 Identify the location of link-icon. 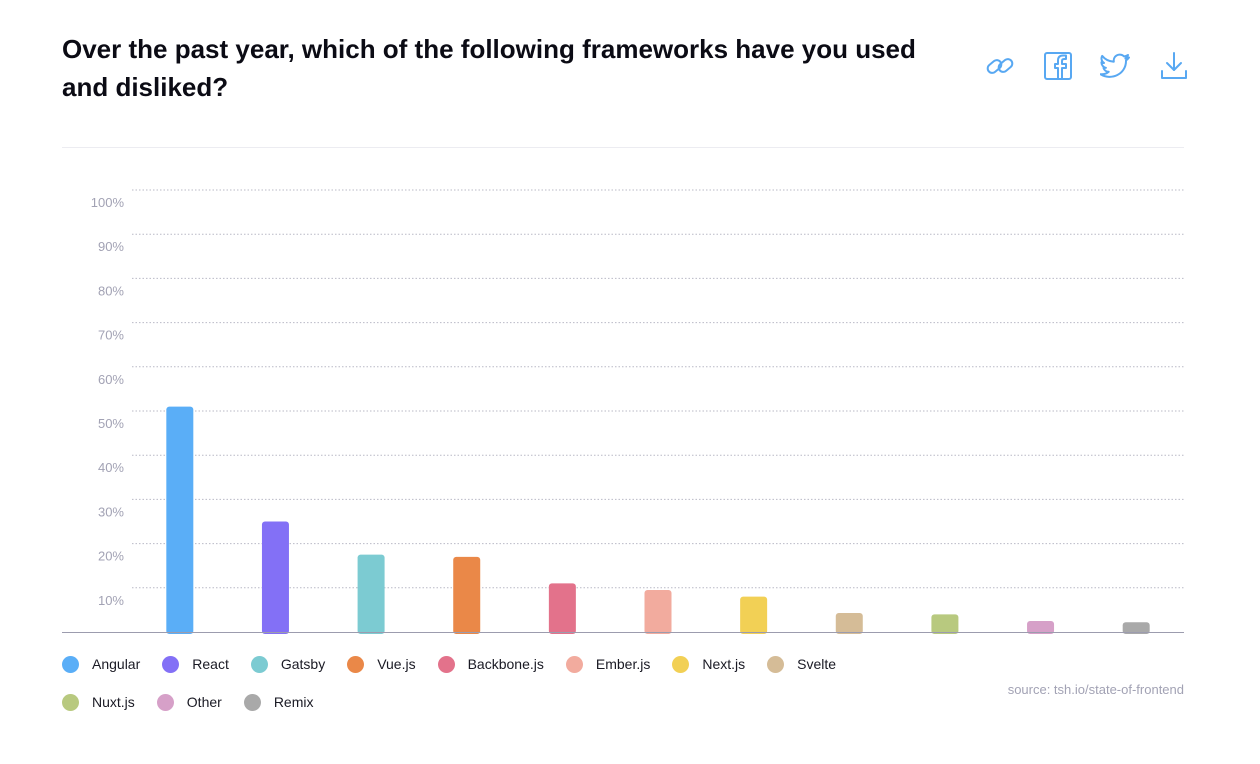
(1000, 66).